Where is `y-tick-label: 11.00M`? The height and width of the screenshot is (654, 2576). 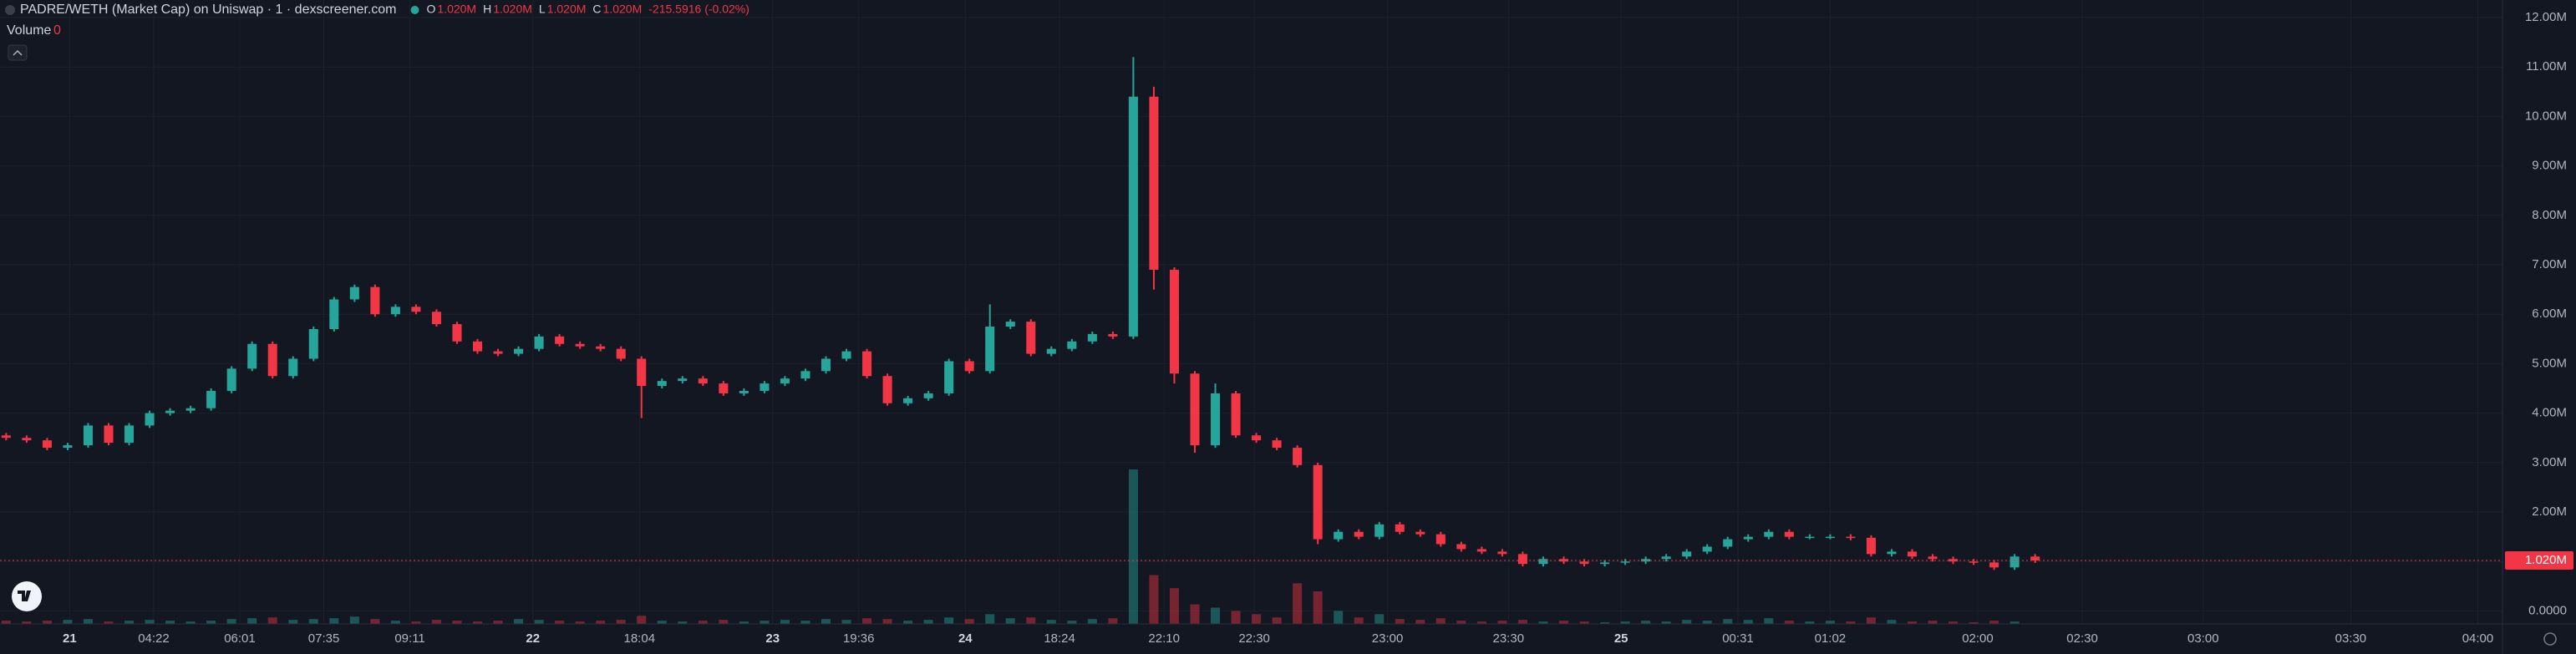
y-tick-label: 11.00M is located at coordinates (2546, 66).